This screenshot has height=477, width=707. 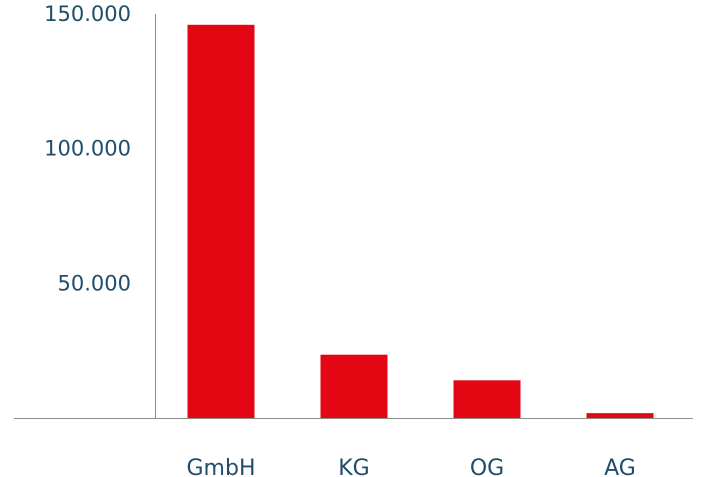 What do you see at coordinates (487, 466) in the screenshot?
I see `category-label-og: OG` at bounding box center [487, 466].